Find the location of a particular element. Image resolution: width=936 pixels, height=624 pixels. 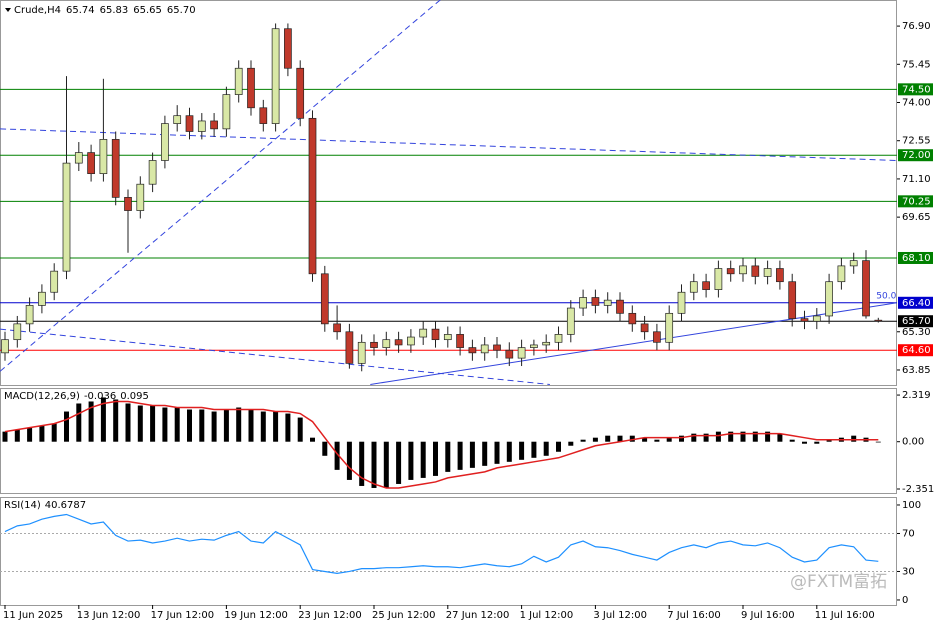

y-tick-label: 75.45 is located at coordinates (916, 64).